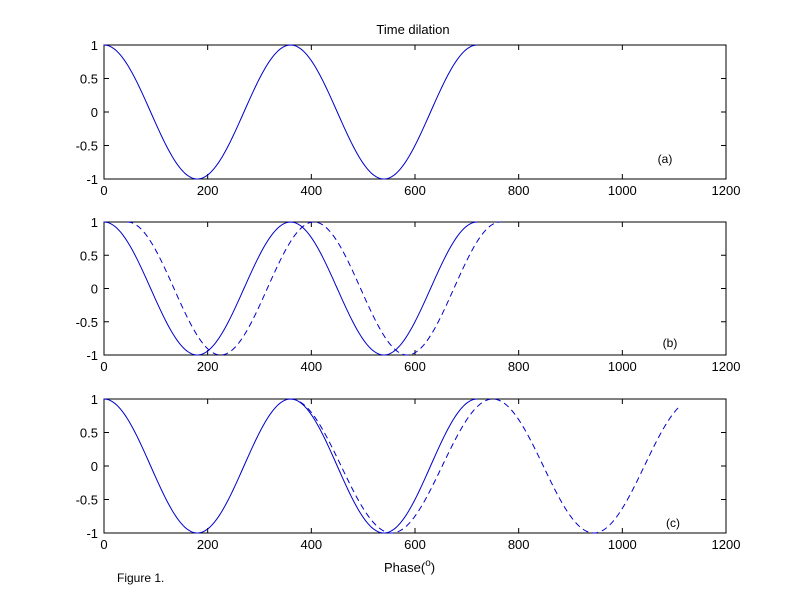  Describe the element at coordinates (140, 578) in the screenshot. I see `figure-caption: Figure 1.` at that location.